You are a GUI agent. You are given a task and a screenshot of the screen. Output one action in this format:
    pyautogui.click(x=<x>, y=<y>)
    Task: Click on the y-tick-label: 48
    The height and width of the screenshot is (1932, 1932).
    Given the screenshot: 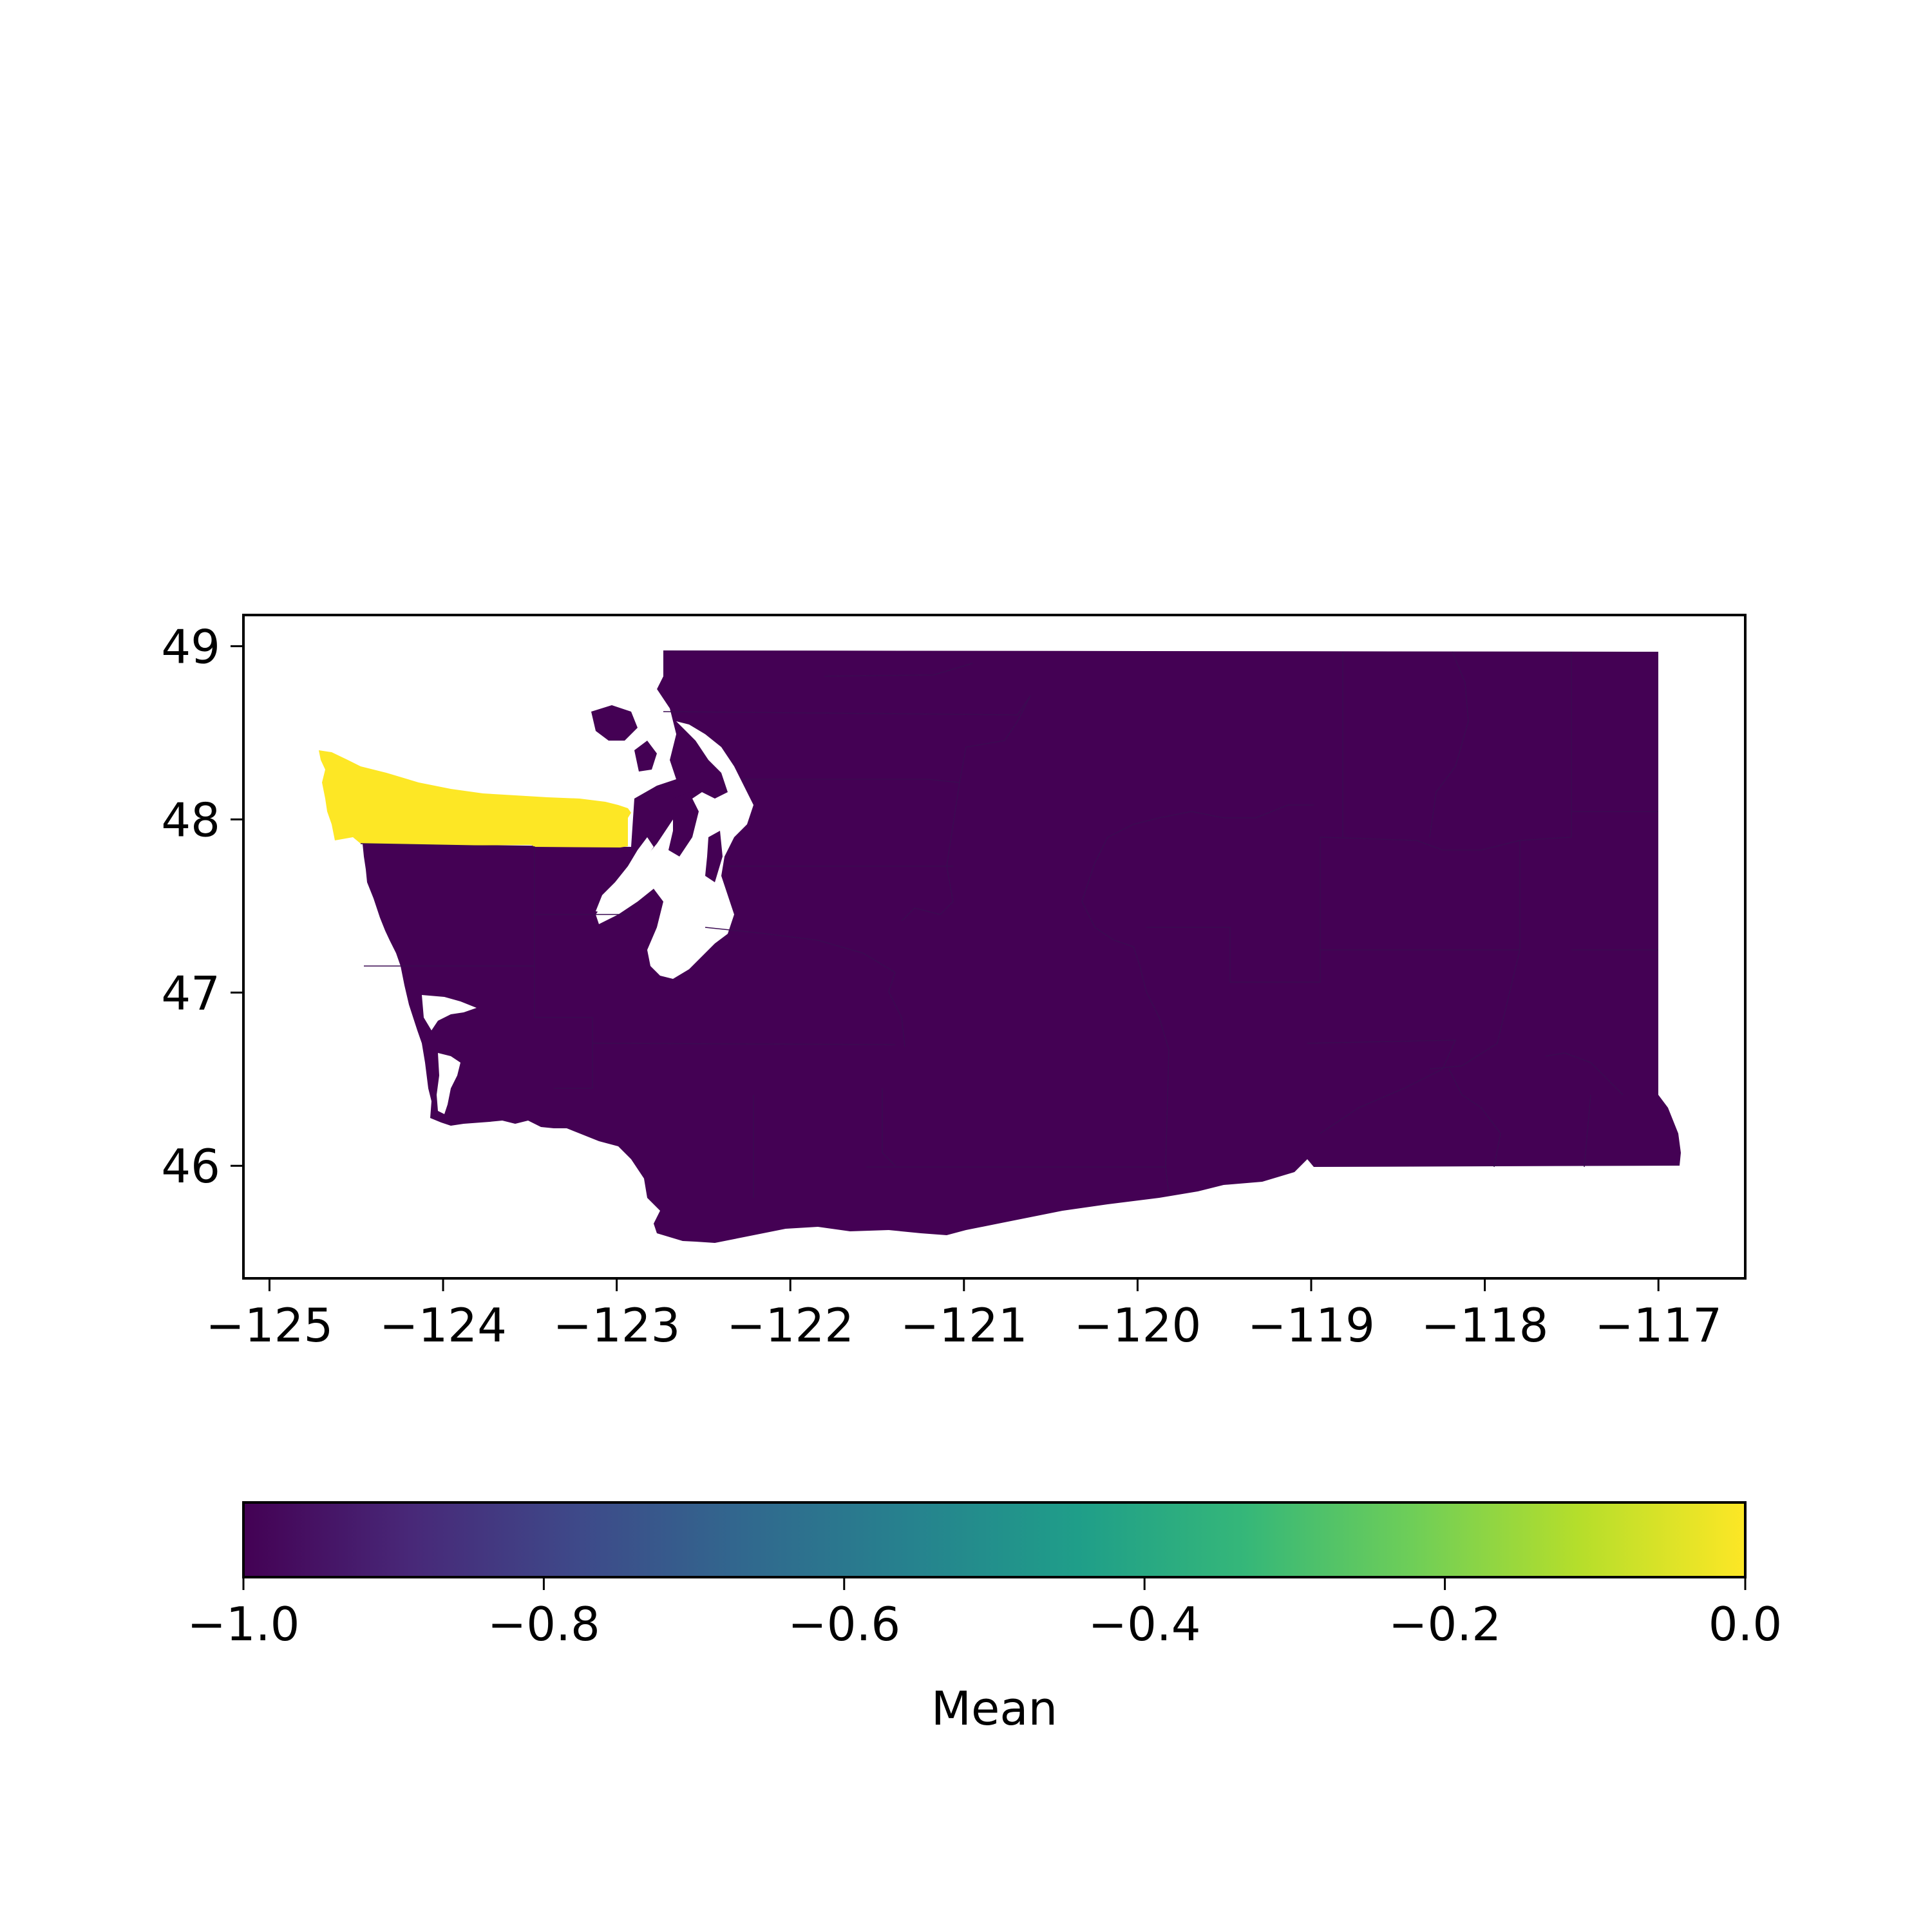 What is the action you would take?
    pyautogui.click(x=191, y=820)
    